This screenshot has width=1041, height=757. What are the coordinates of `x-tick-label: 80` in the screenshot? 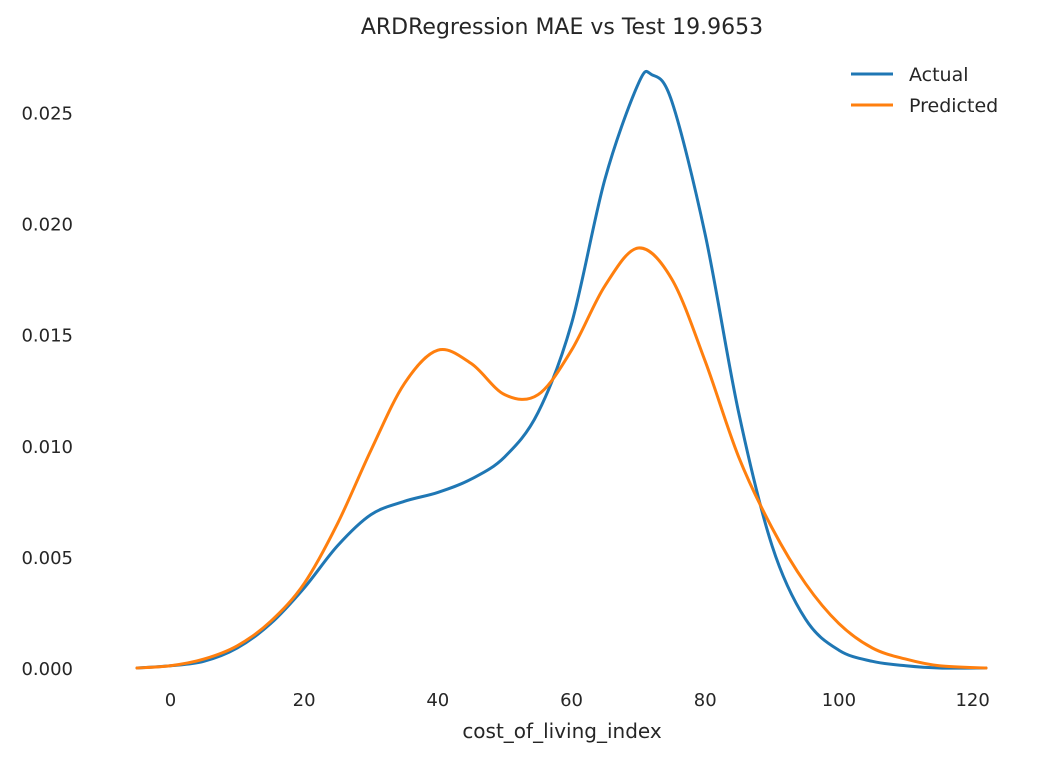 It's located at (705, 700).